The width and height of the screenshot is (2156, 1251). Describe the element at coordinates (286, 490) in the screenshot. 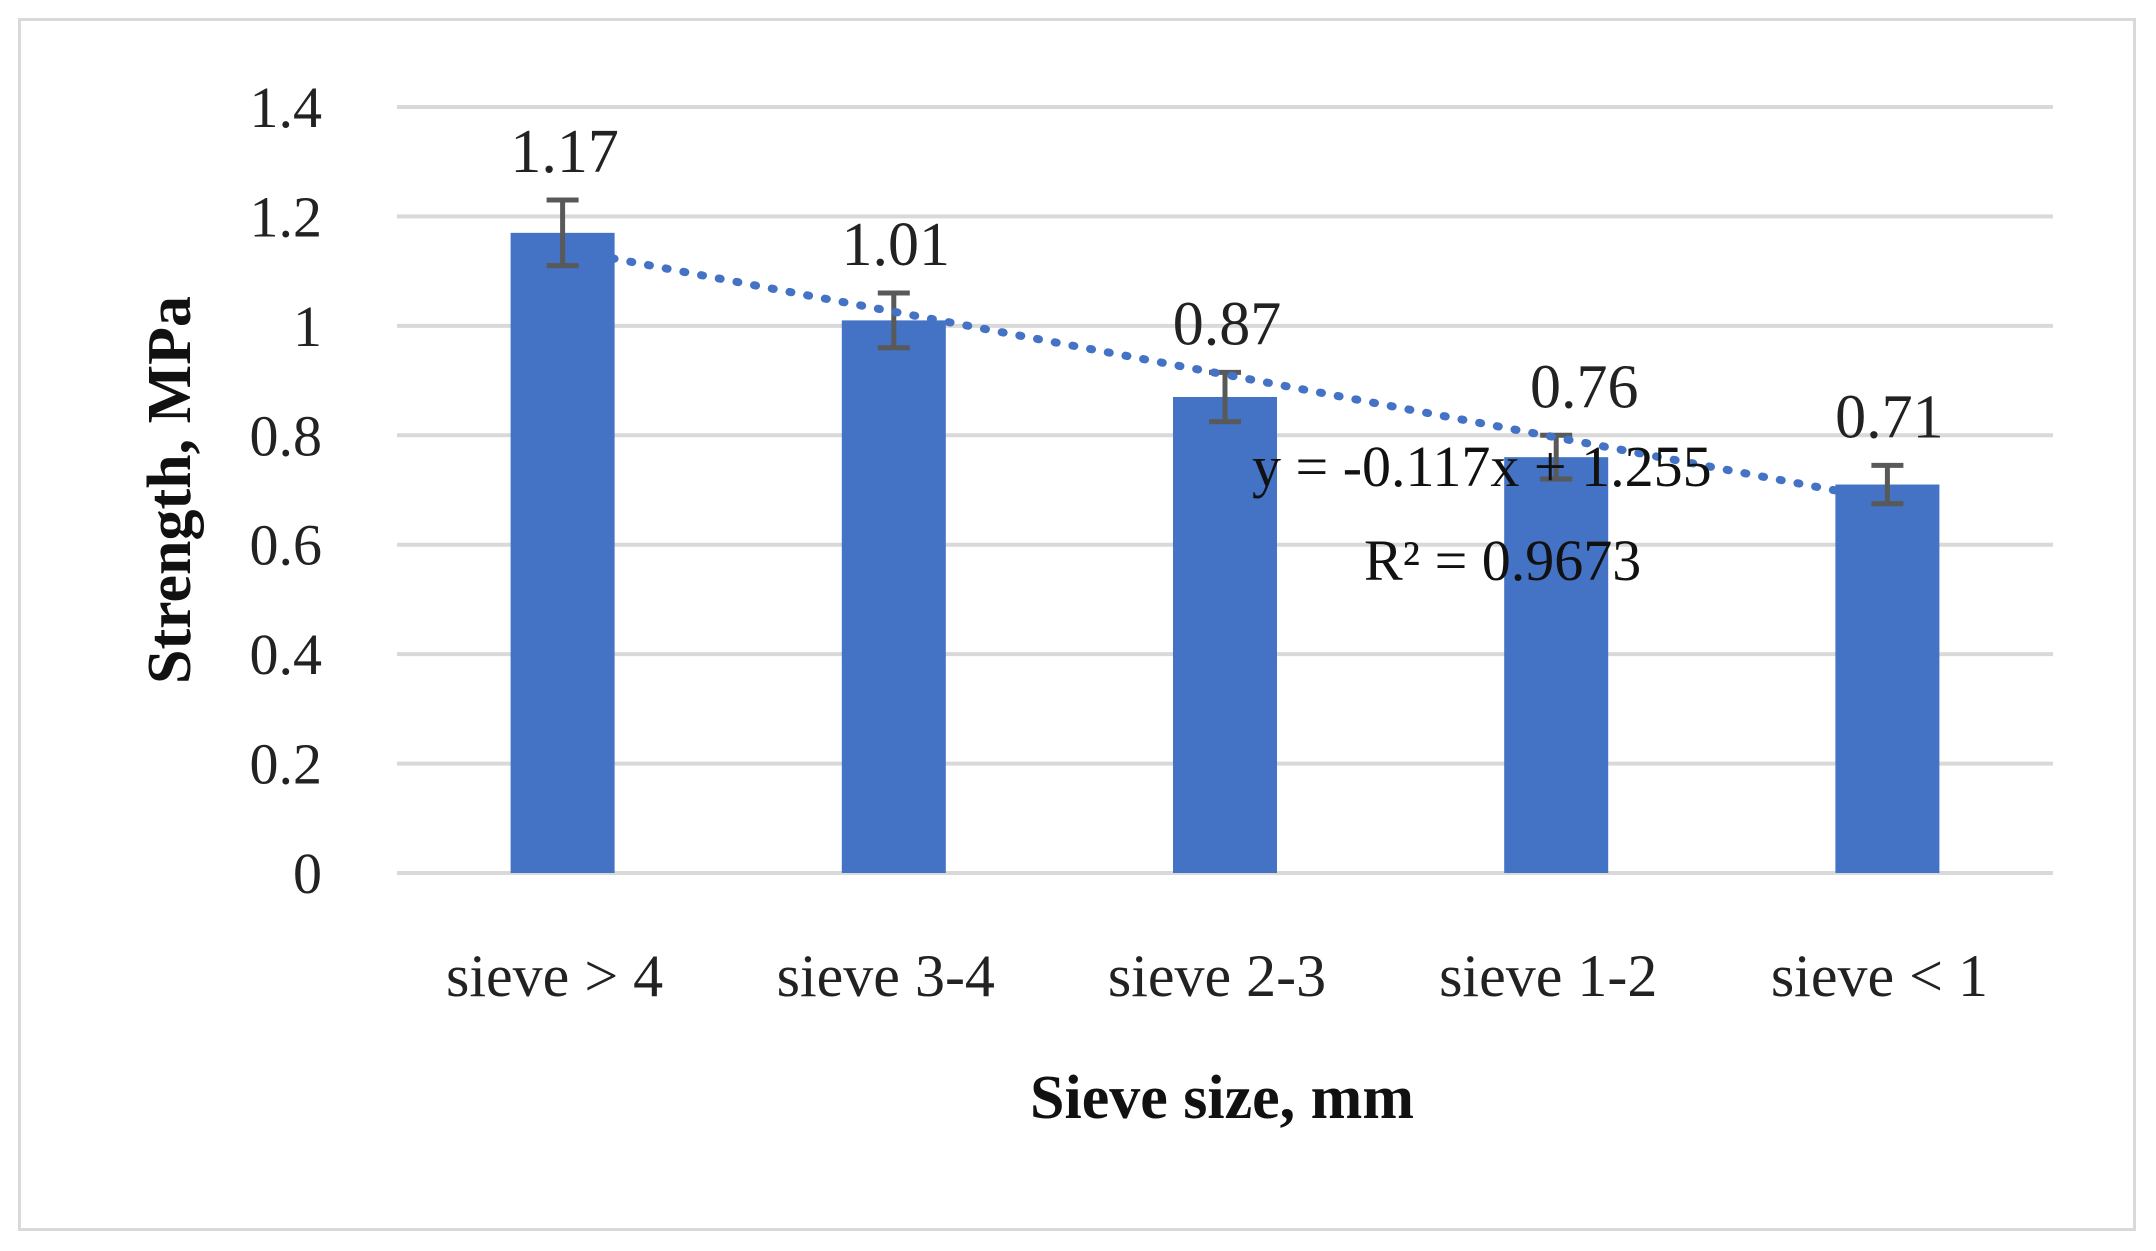

I see `y-axis-ticks: 0 0.2 0.4 0.6 0.8 1 1.2 1.4` at that location.